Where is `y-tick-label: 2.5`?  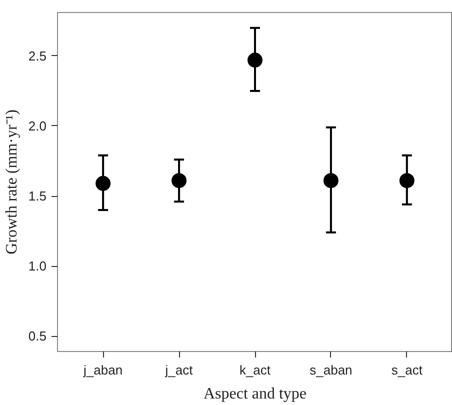
y-tick-label: 2.5 is located at coordinates (37, 56).